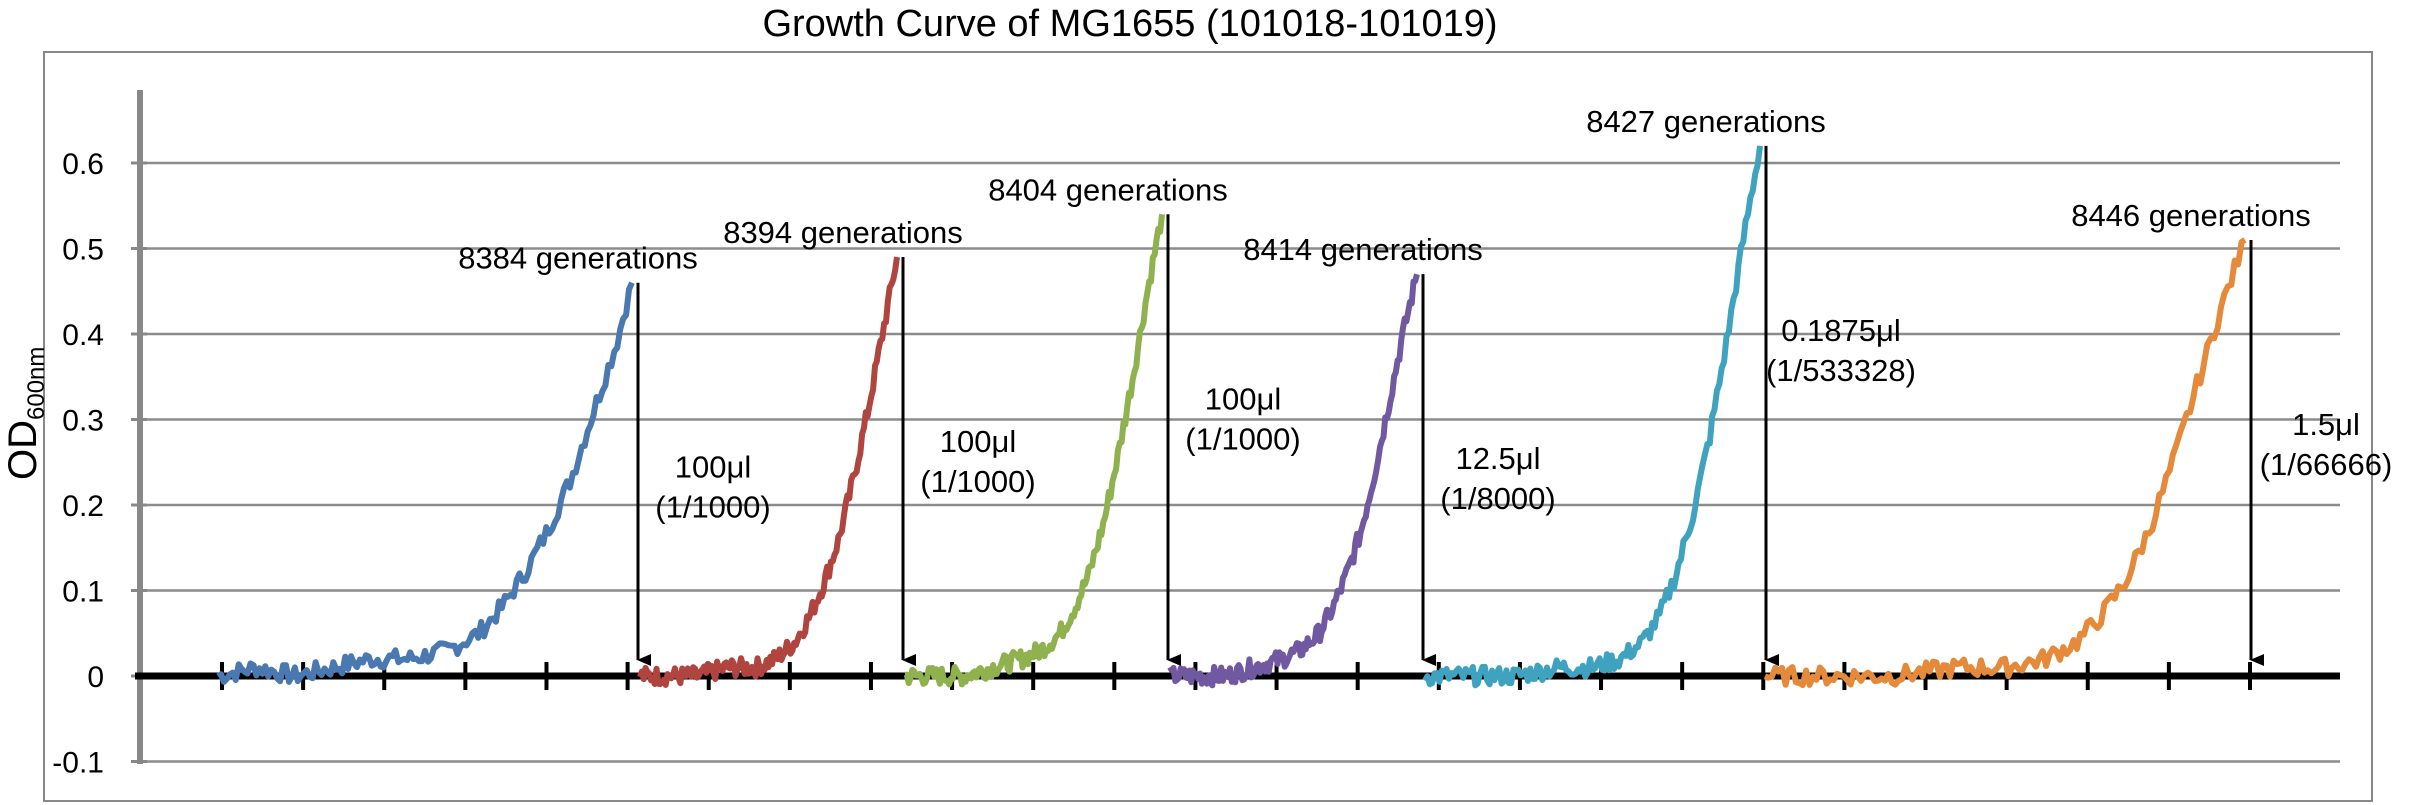 This screenshot has height=805, width=2429. What do you see at coordinates (1841, 370) in the screenshot?
I see `dilution-label: (1/533328)` at bounding box center [1841, 370].